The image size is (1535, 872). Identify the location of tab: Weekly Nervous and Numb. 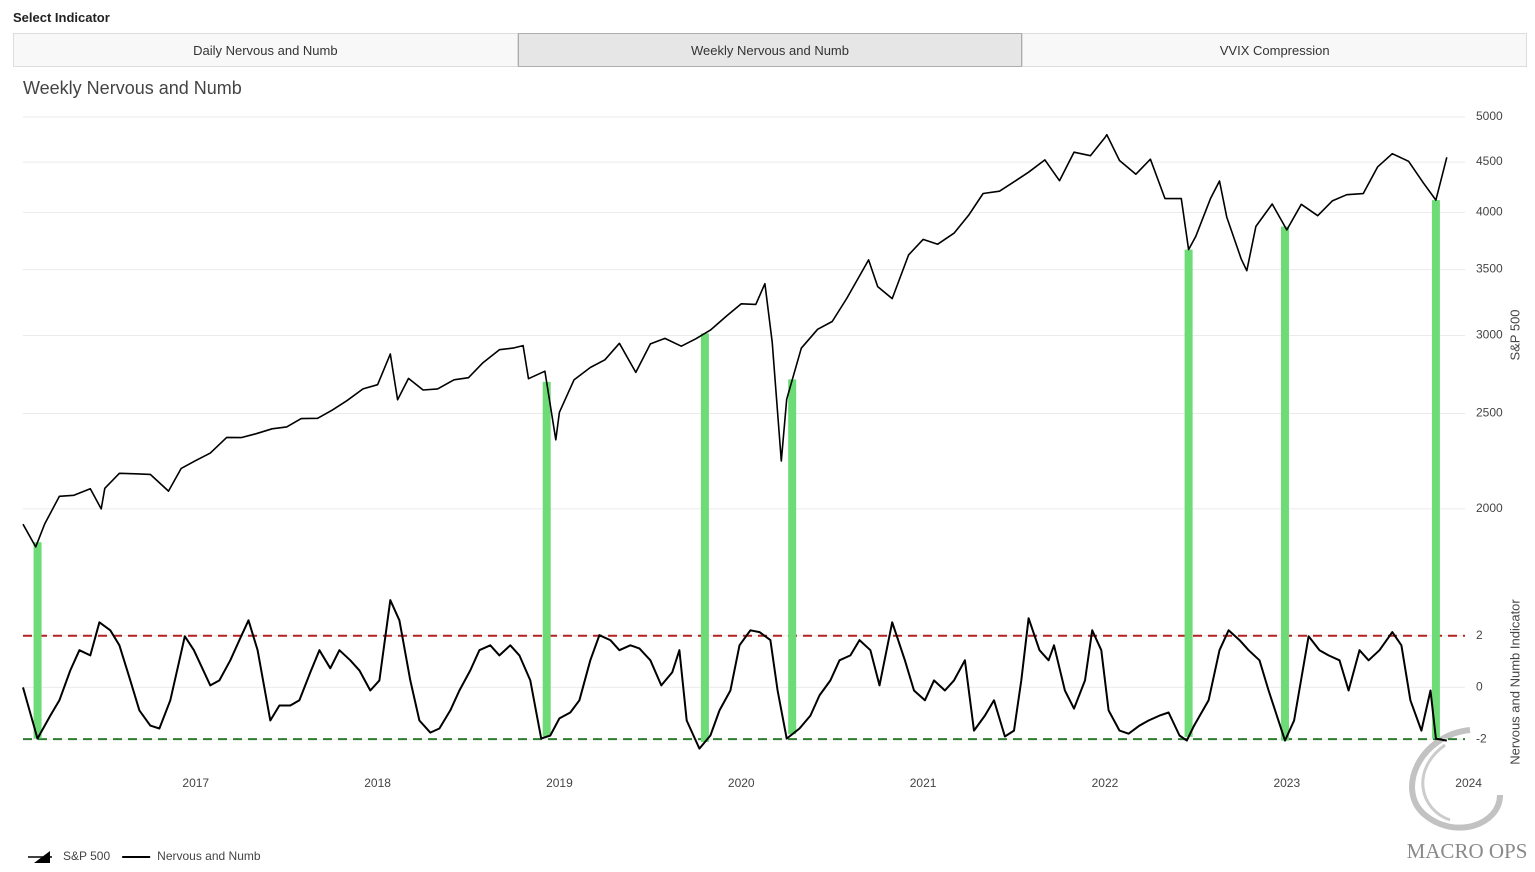
(770, 50).